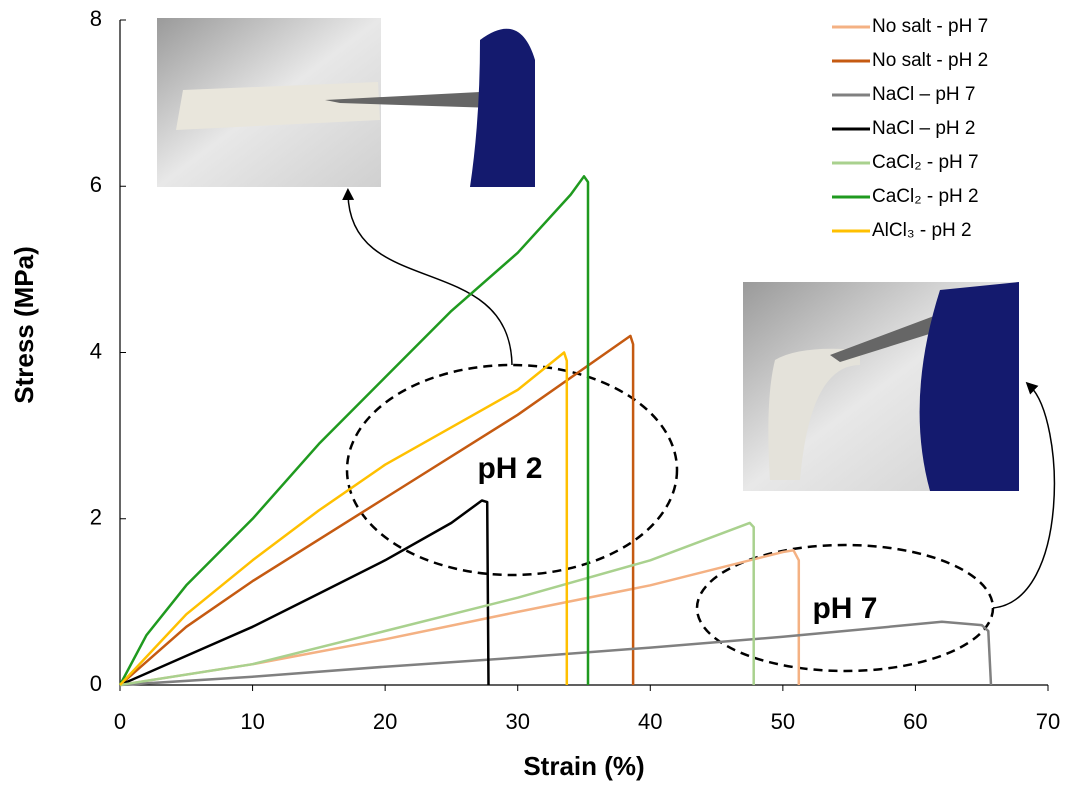 Image resolution: width=1066 pixels, height=794 pixels. I want to click on legend-label: CaCl₂ - pH 2, so click(925, 196).